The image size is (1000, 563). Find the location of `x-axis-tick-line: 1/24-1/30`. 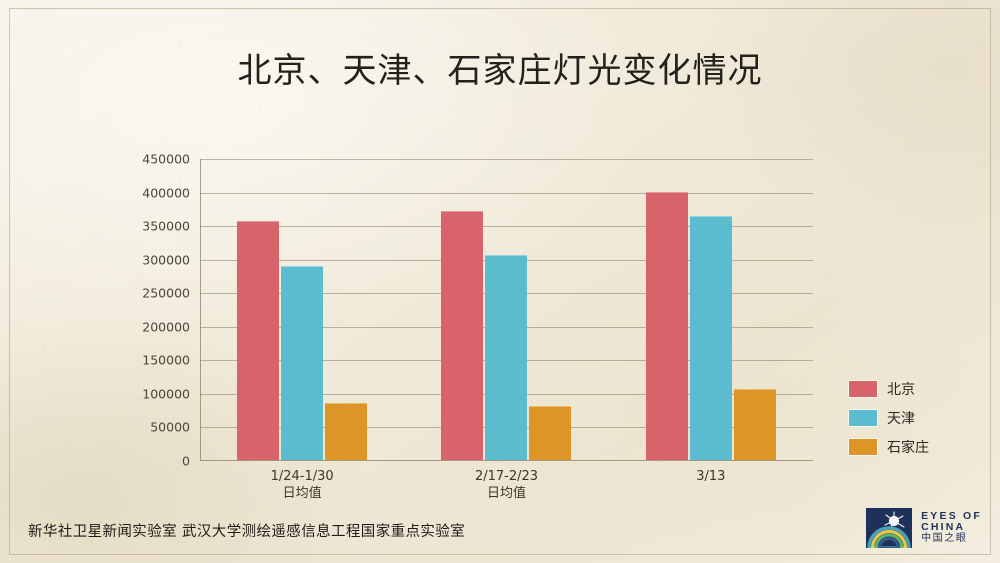

x-axis-tick-line: 1/24-1/30 is located at coordinates (302, 476).